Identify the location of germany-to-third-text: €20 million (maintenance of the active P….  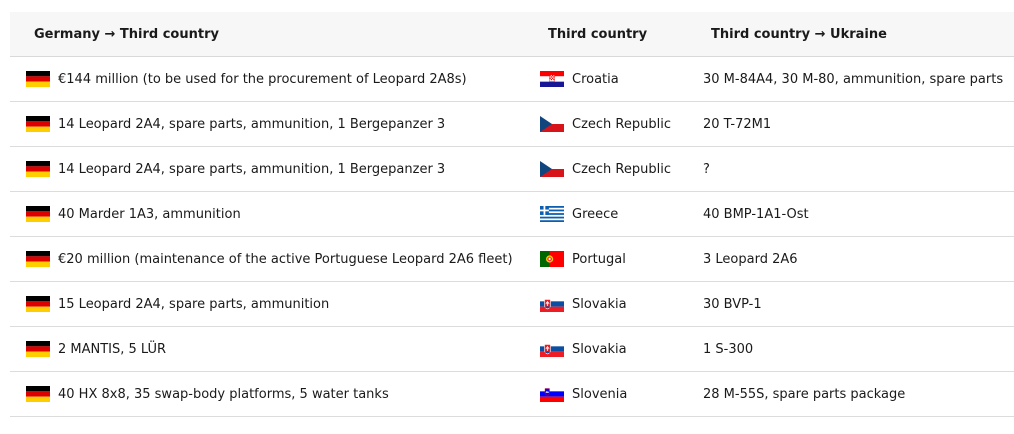
(285, 259).